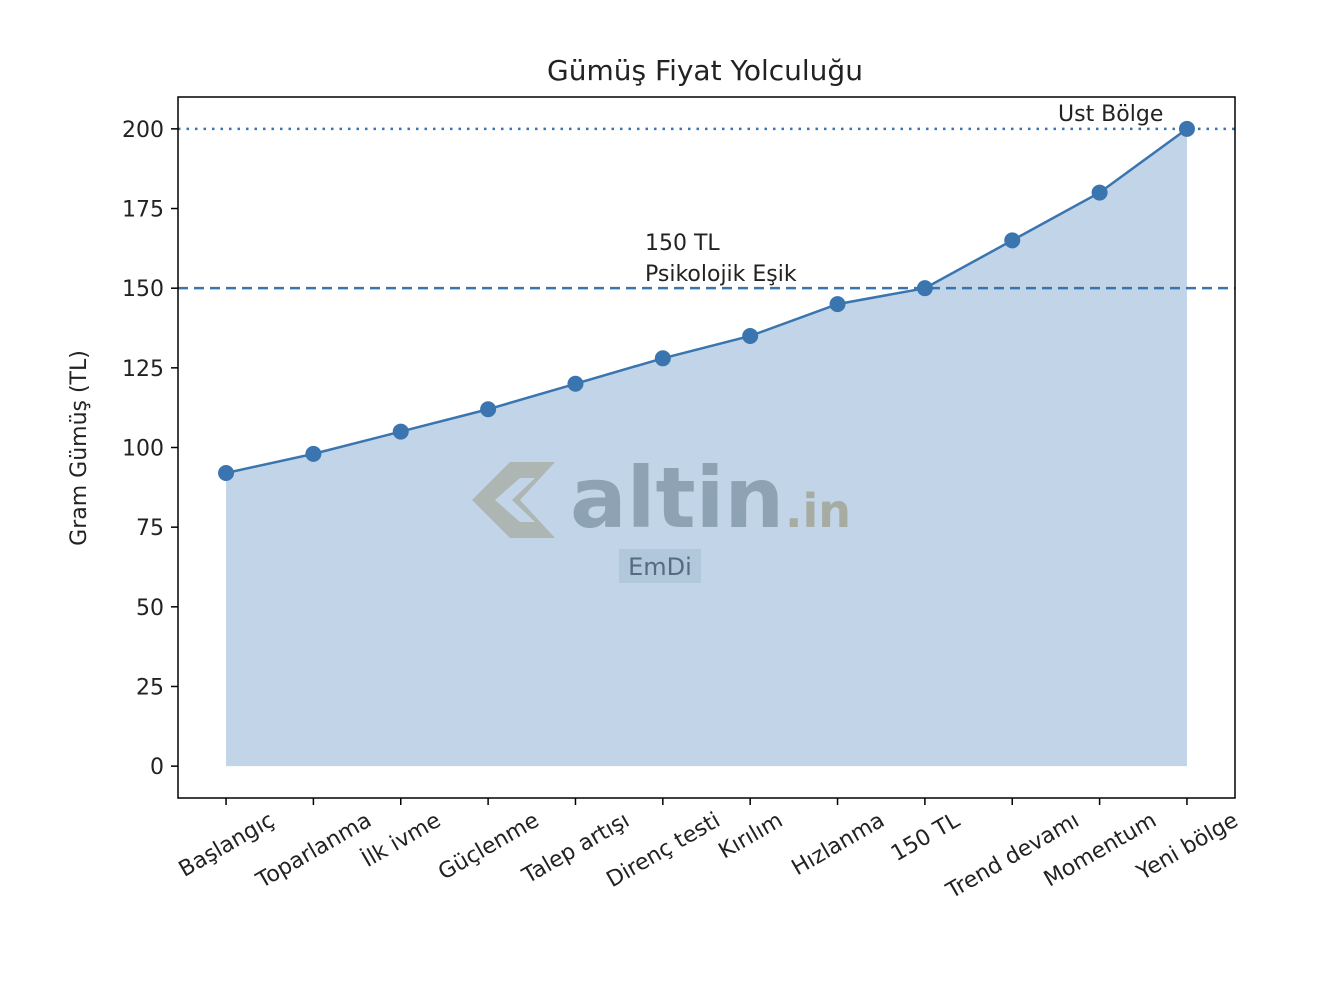  Describe the element at coordinates (838, 844) in the screenshot. I see `x-tick-label: Hızlanma` at that location.